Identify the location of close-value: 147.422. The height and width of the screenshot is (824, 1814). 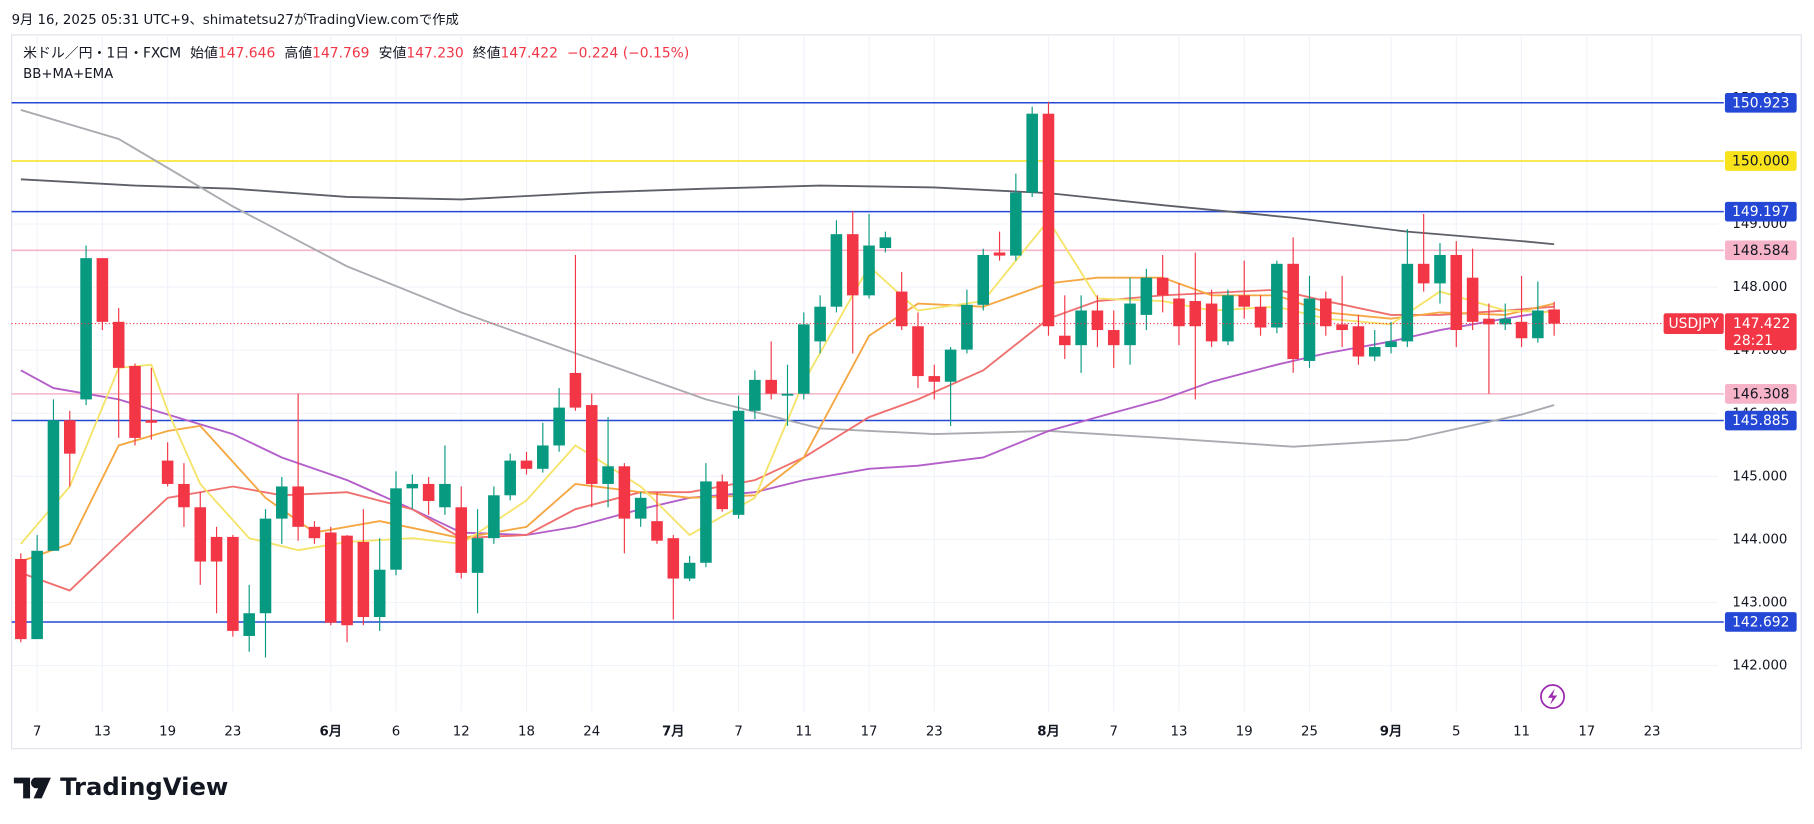
(529, 53).